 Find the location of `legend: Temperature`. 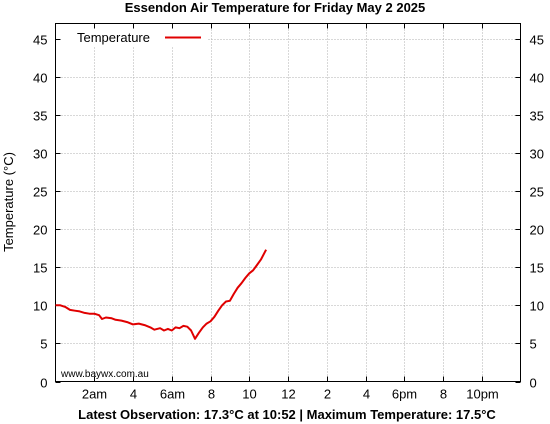

legend: Temperature is located at coordinates (135, 37).